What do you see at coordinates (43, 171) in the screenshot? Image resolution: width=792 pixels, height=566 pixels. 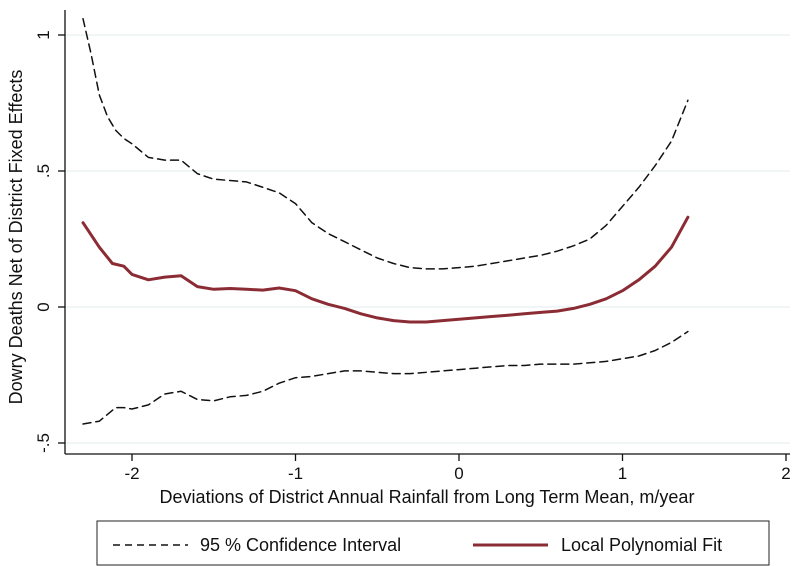 I see `y-tick-label: .5` at bounding box center [43, 171].